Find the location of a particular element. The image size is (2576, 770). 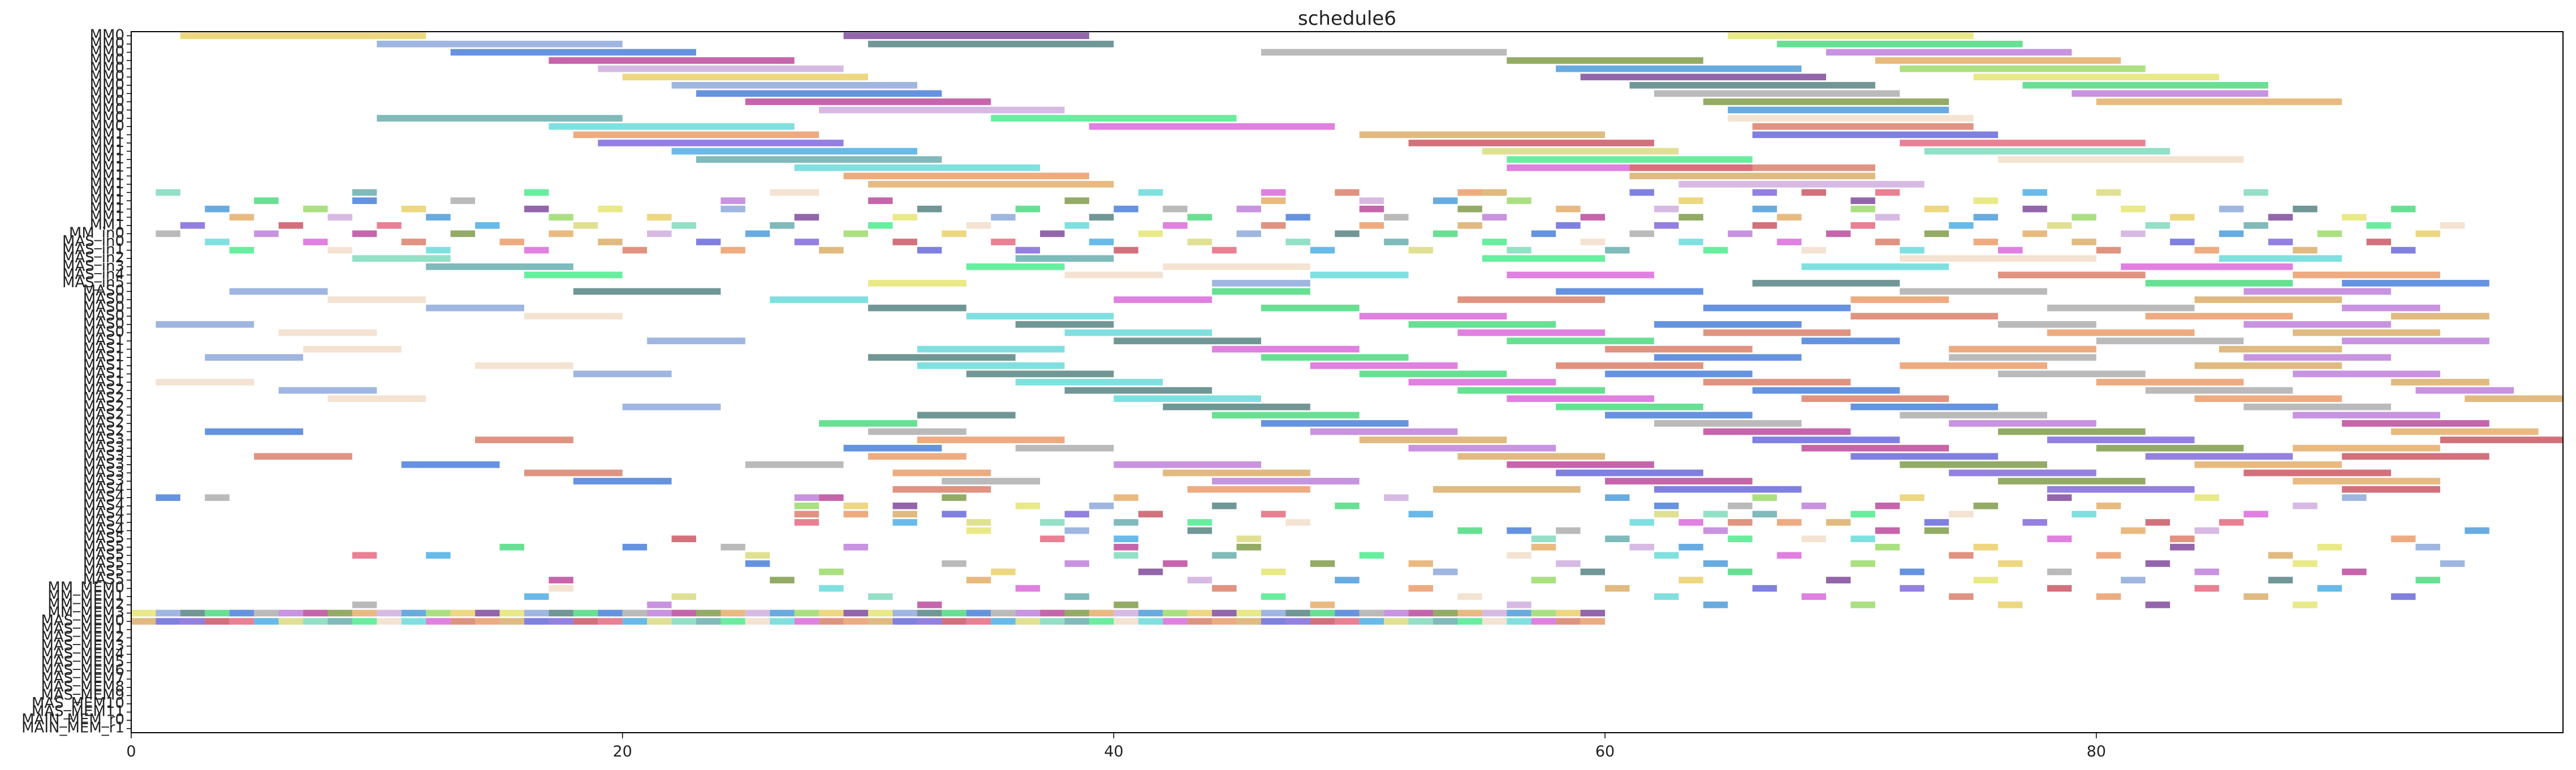

y-tick-label: MAS0 is located at coordinates (104, 315).